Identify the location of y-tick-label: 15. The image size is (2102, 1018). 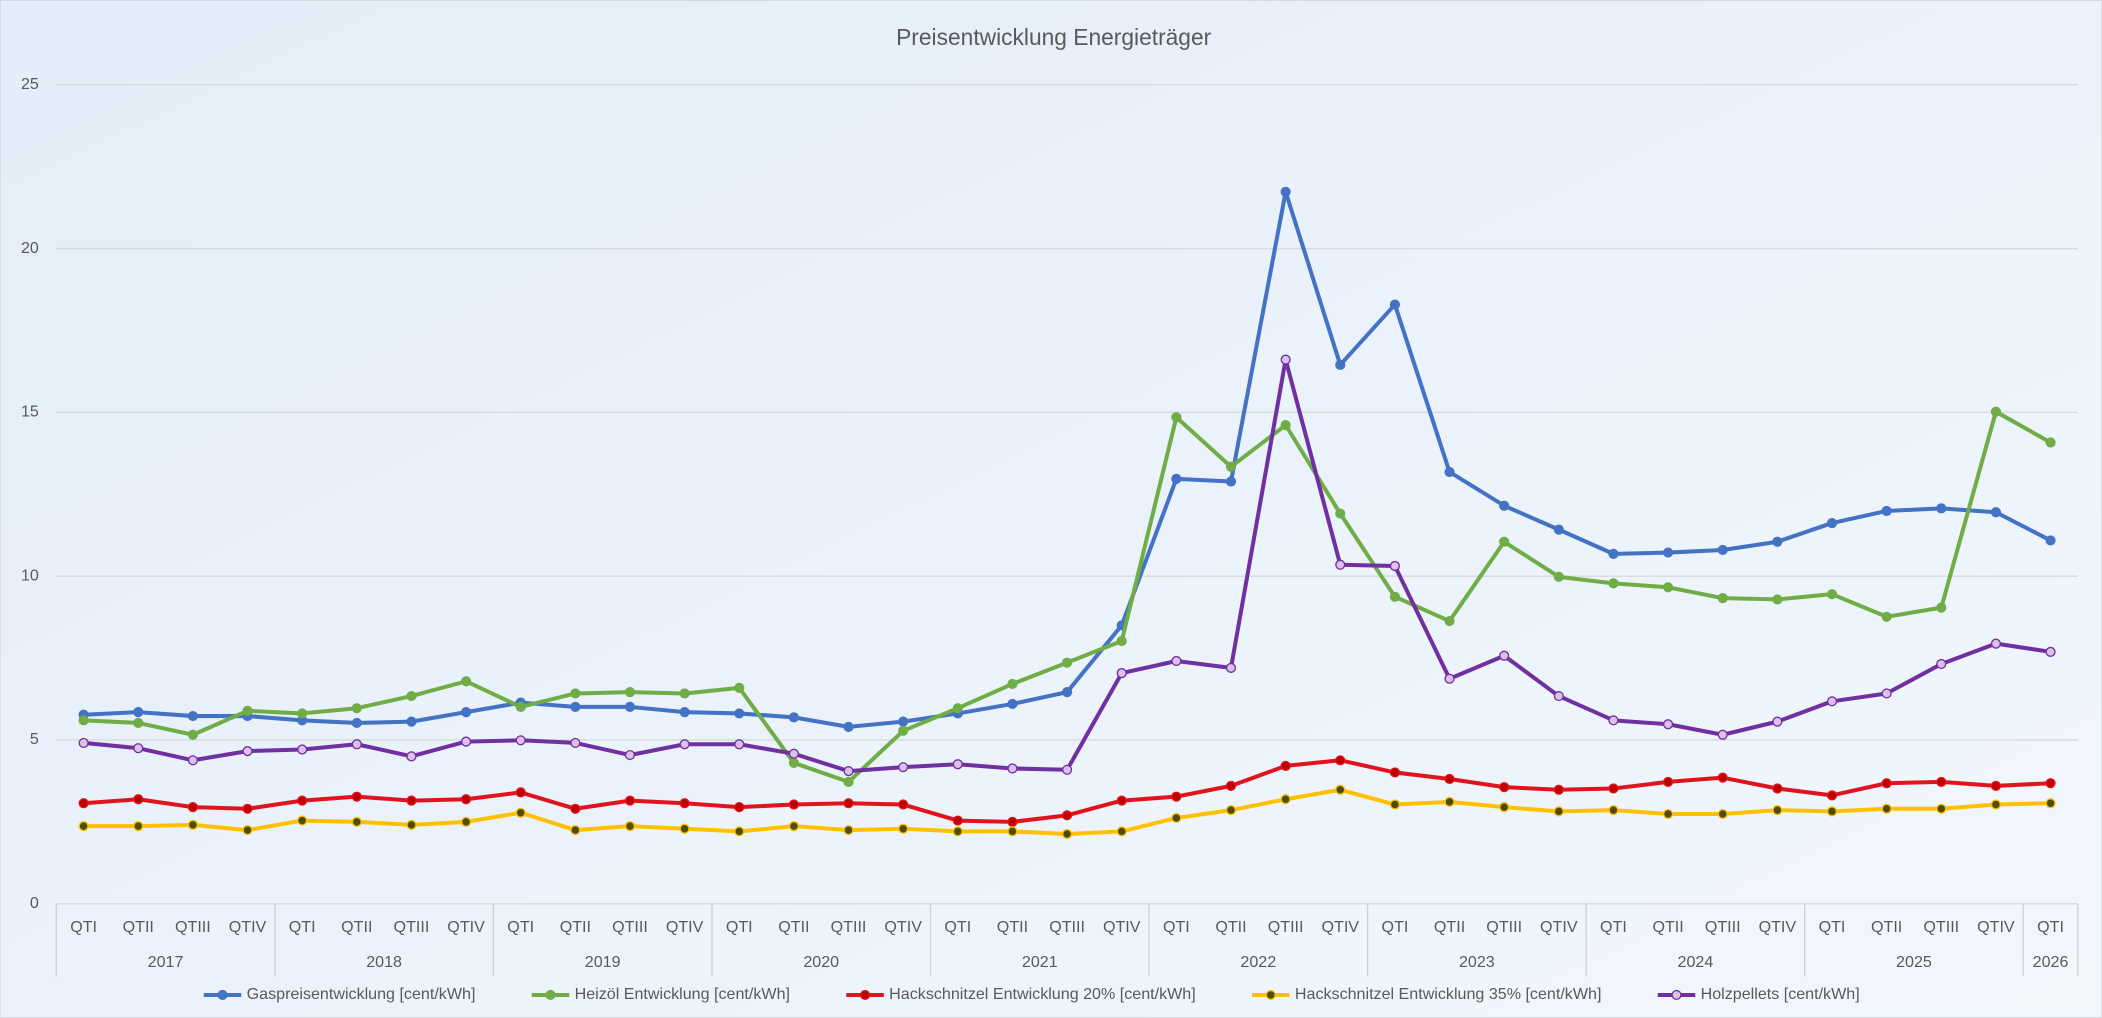
(30, 412).